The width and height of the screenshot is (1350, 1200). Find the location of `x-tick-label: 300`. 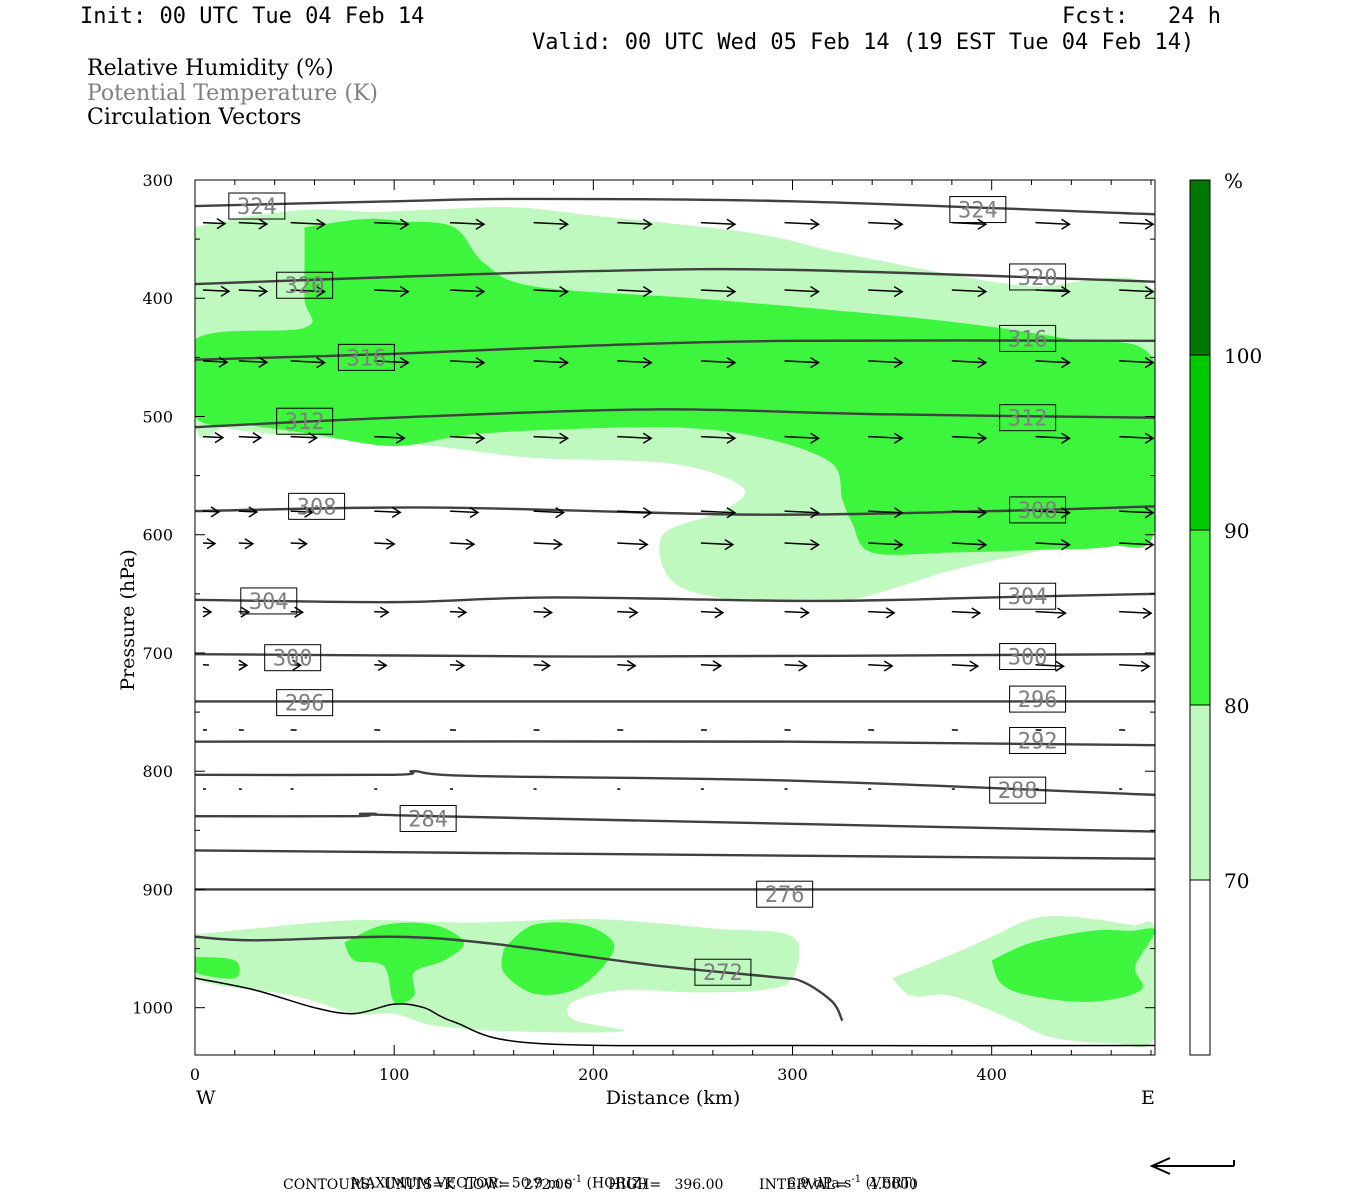

x-tick-label: 300 is located at coordinates (792, 1074).